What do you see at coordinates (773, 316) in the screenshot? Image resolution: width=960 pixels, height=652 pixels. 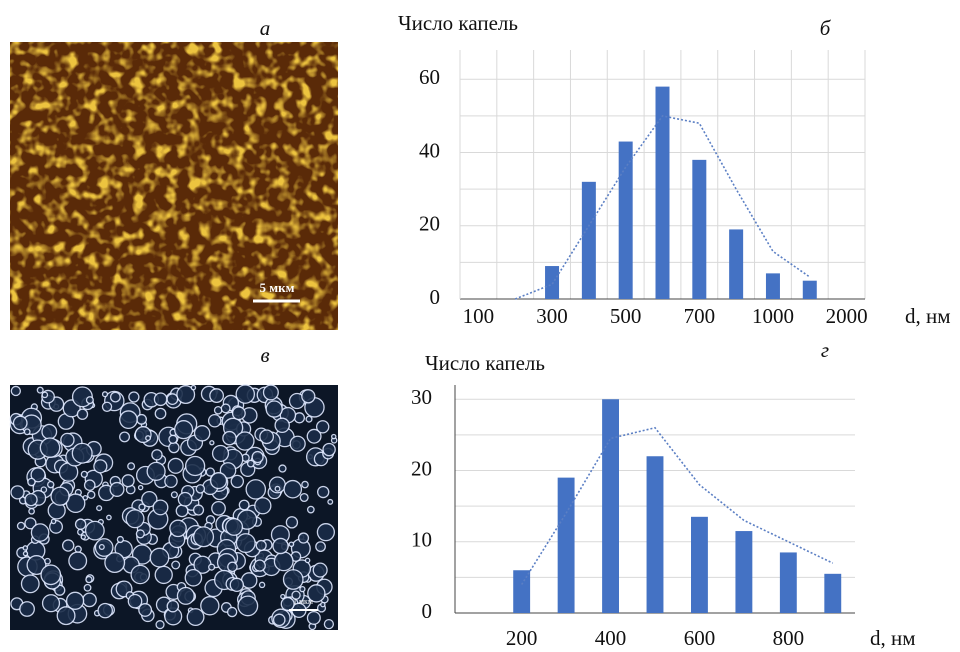 I see `x-tick-label: 1000` at bounding box center [773, 316].